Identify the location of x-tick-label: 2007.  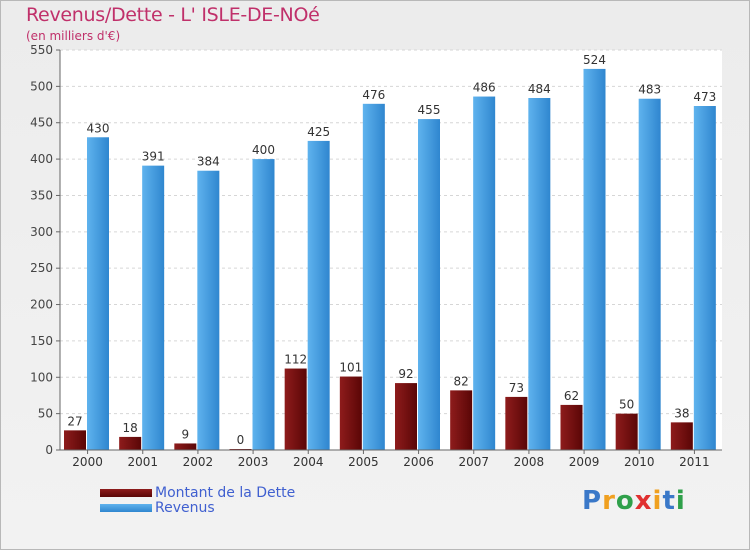
(473, 462).